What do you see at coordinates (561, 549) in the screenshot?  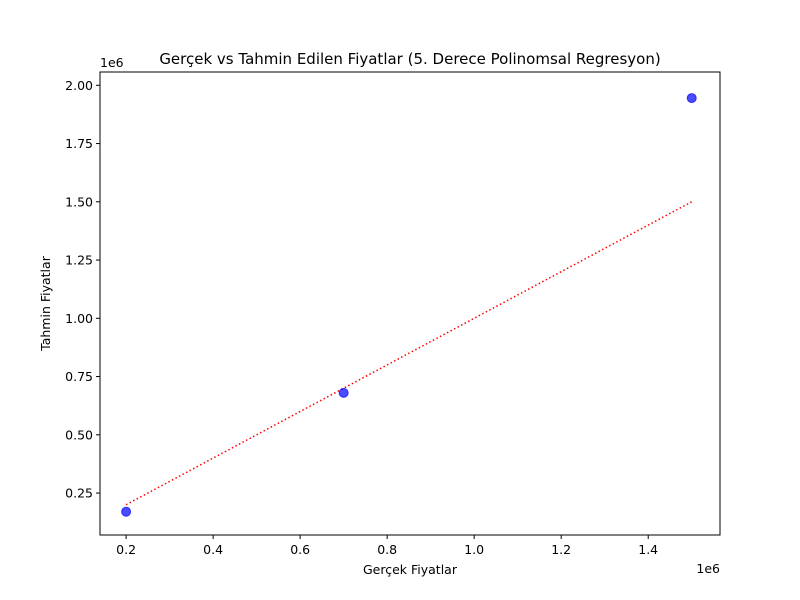 I see `x-tick-label: 1.2` at bounding box center [561, 549].